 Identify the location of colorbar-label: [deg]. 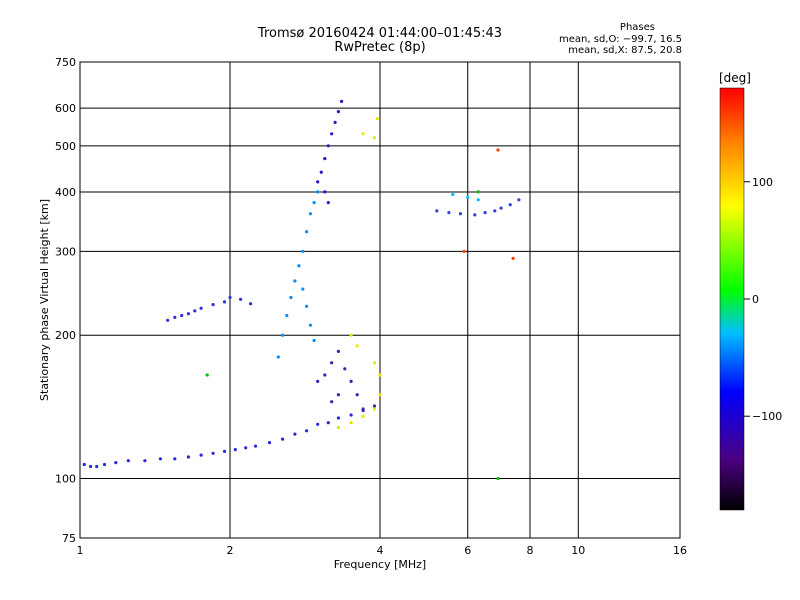
(735, 78).